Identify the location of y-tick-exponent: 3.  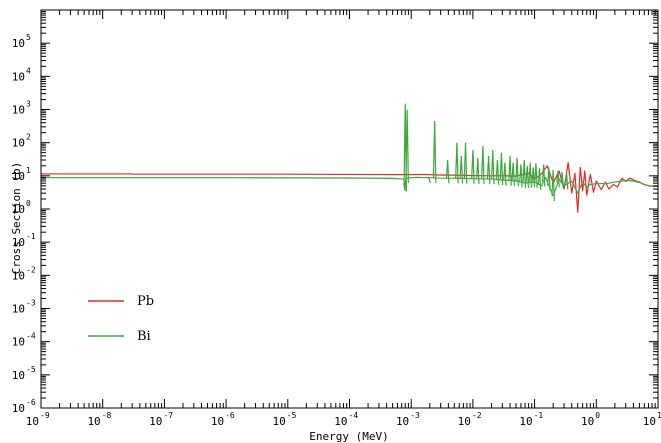
(28, 104).